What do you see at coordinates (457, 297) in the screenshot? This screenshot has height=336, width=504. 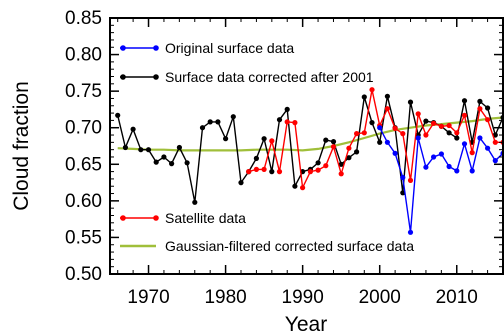 I see `x-tick-label: 2010` at bounding box center [457, 297].